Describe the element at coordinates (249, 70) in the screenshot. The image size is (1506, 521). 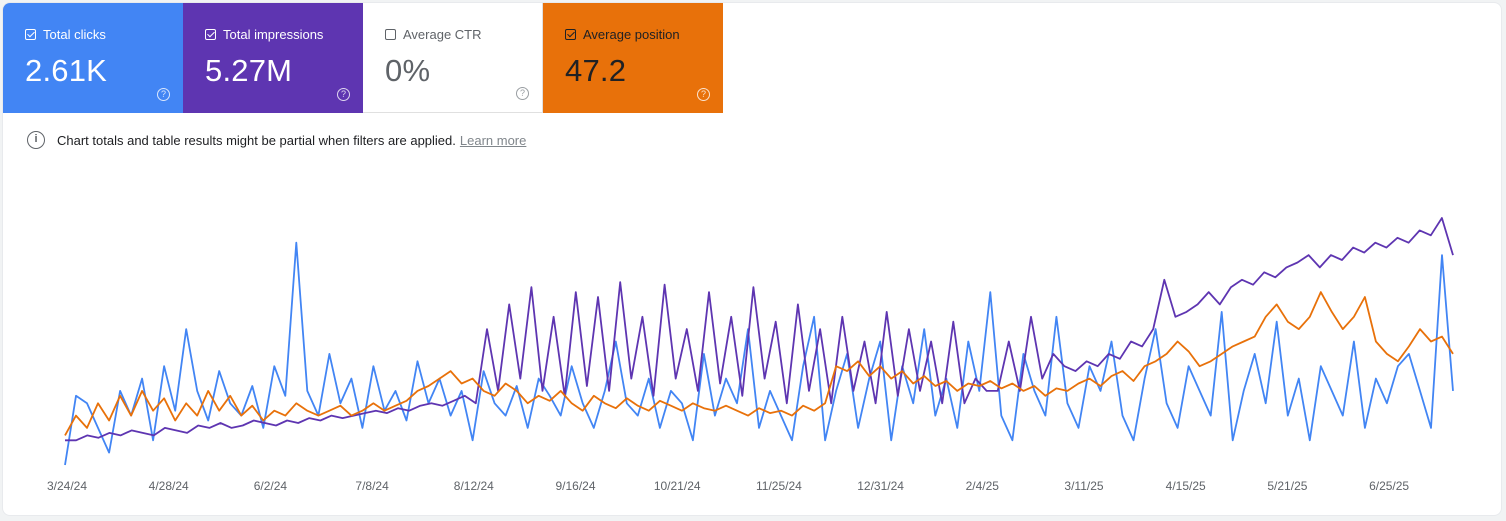
I see `card-value: 5.27M` at that location.